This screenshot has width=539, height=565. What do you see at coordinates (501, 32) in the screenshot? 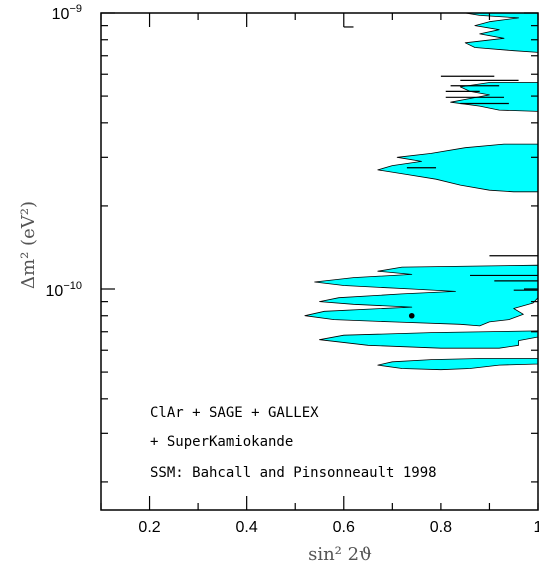
I see `allowed-region-a` at bounding box center [501, 32].